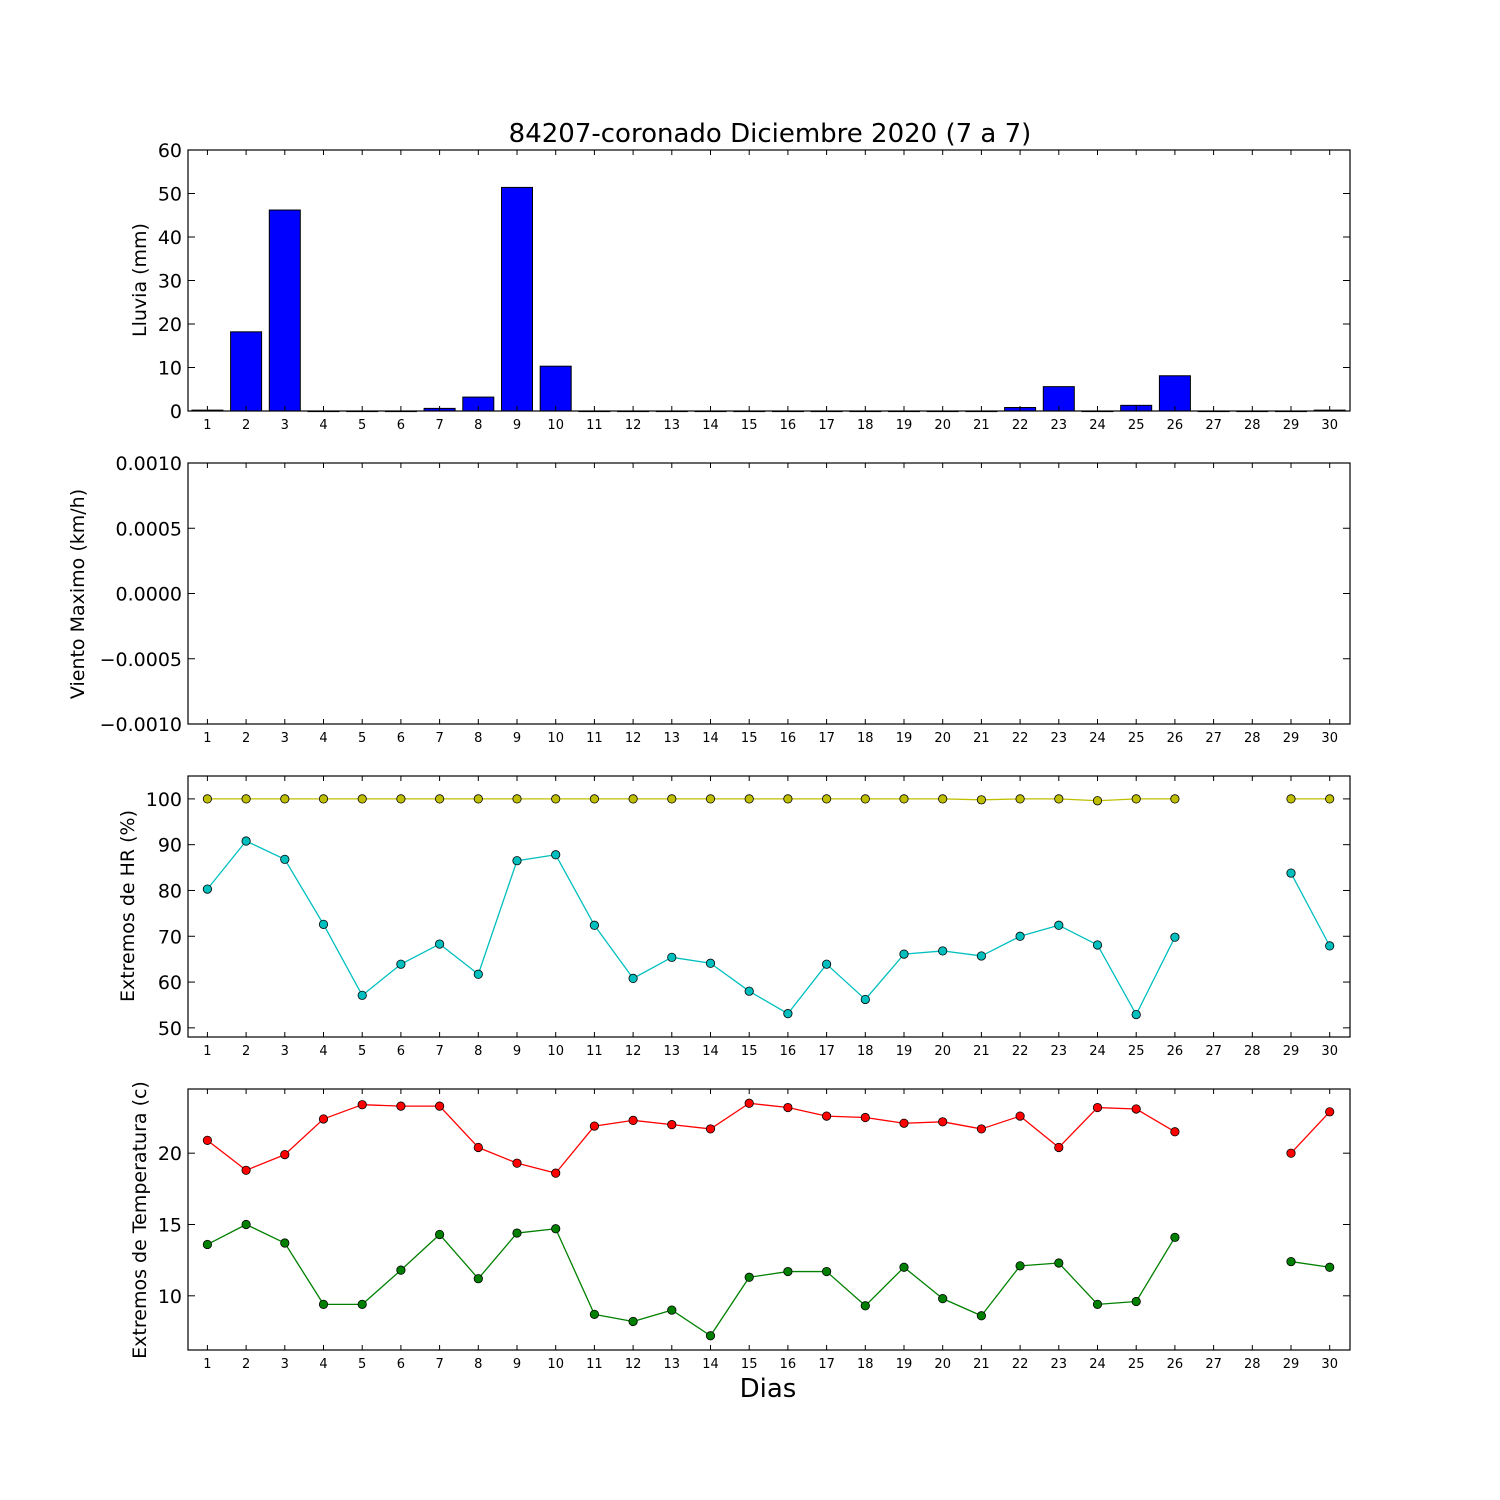 The width and height of the screenshot is (1500, 1500). I want to click on x-tick-label: 10, so click(555, 425).